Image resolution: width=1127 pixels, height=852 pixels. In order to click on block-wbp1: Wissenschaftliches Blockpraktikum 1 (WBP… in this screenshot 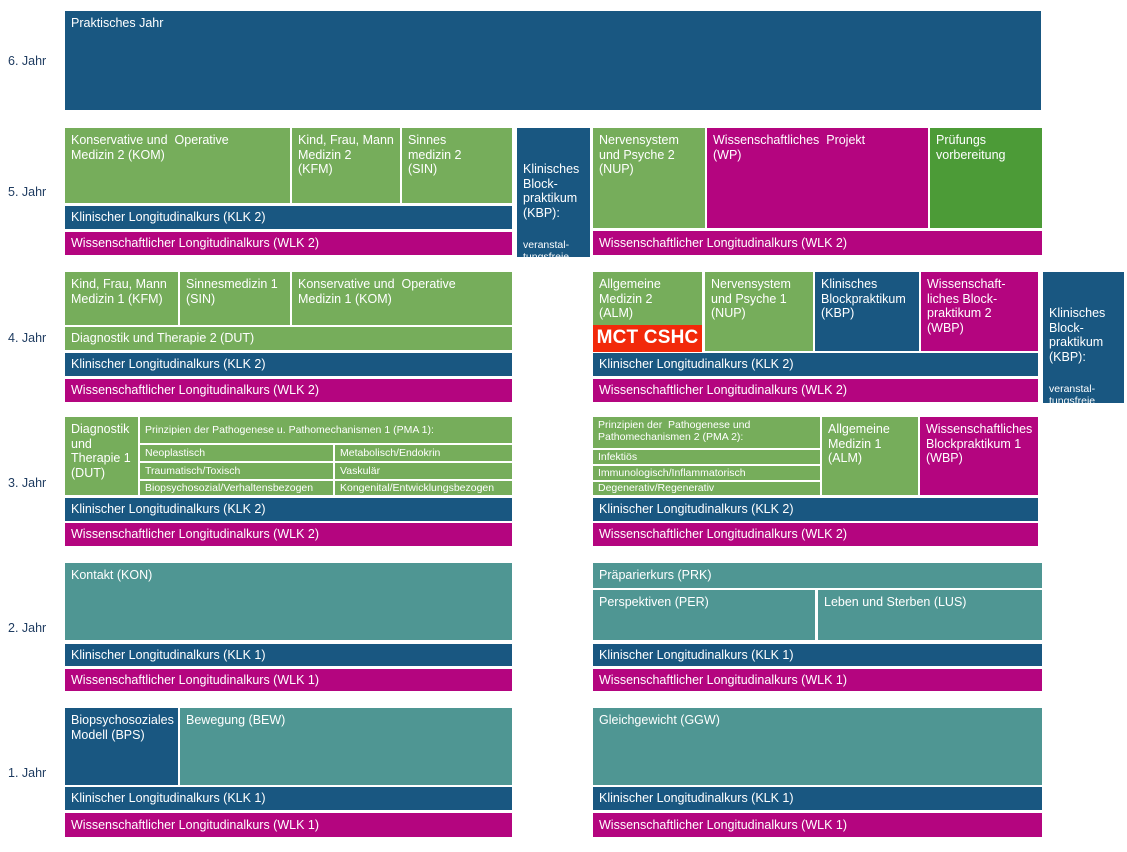, I will do `click(979, 456)`.